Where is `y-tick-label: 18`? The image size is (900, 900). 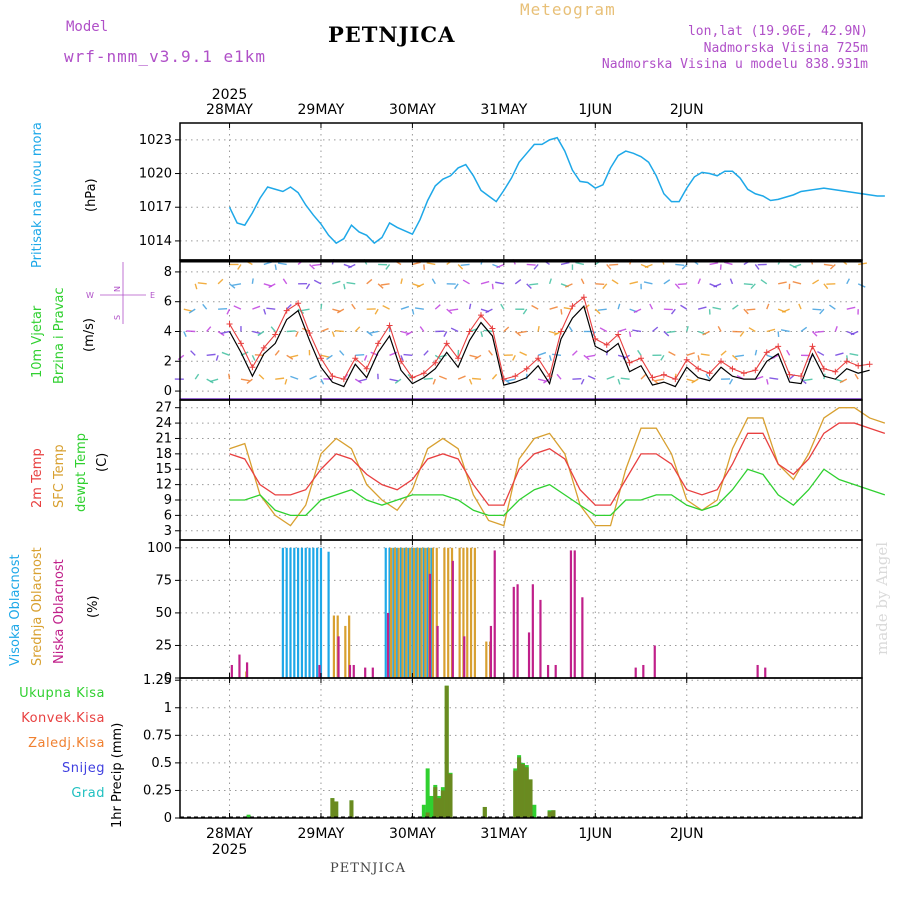
y-tick-label: 18 is located at coordinates (163, 454).